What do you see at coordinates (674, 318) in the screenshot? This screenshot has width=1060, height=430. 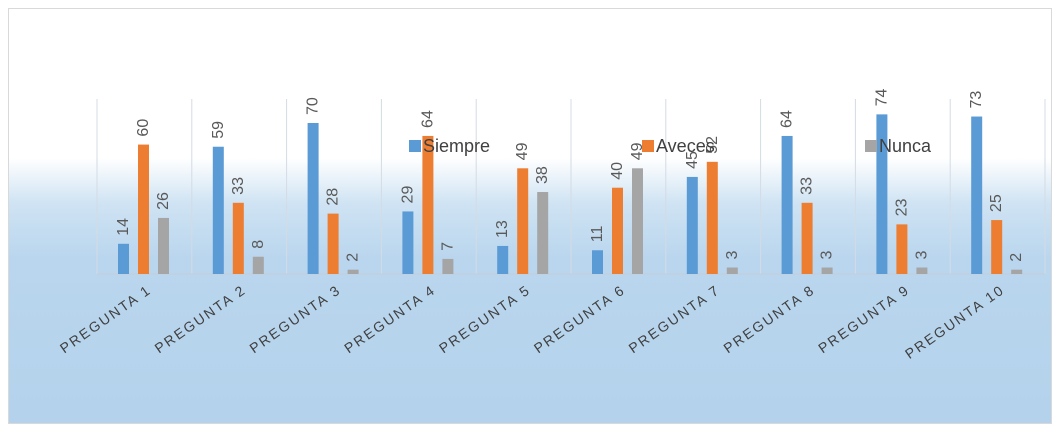 I see `x-tick-label: PREGUNTA 7` at bounding box center [674, 318].